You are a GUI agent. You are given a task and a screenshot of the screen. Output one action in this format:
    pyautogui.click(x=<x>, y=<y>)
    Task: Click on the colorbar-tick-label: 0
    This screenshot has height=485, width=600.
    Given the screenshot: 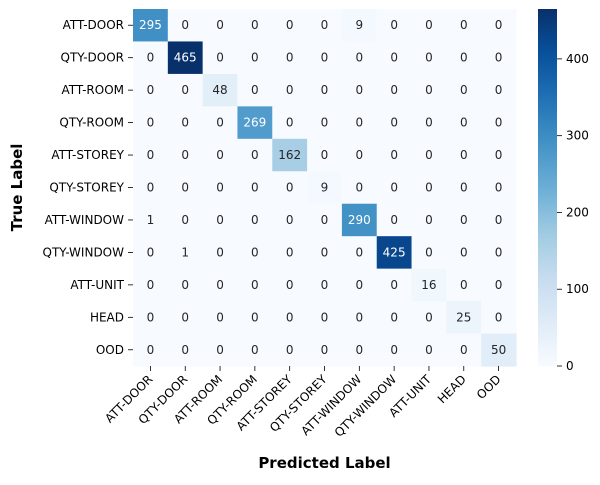 What is the action you would take?
    pyautogui.click(x=570, y=366)
    